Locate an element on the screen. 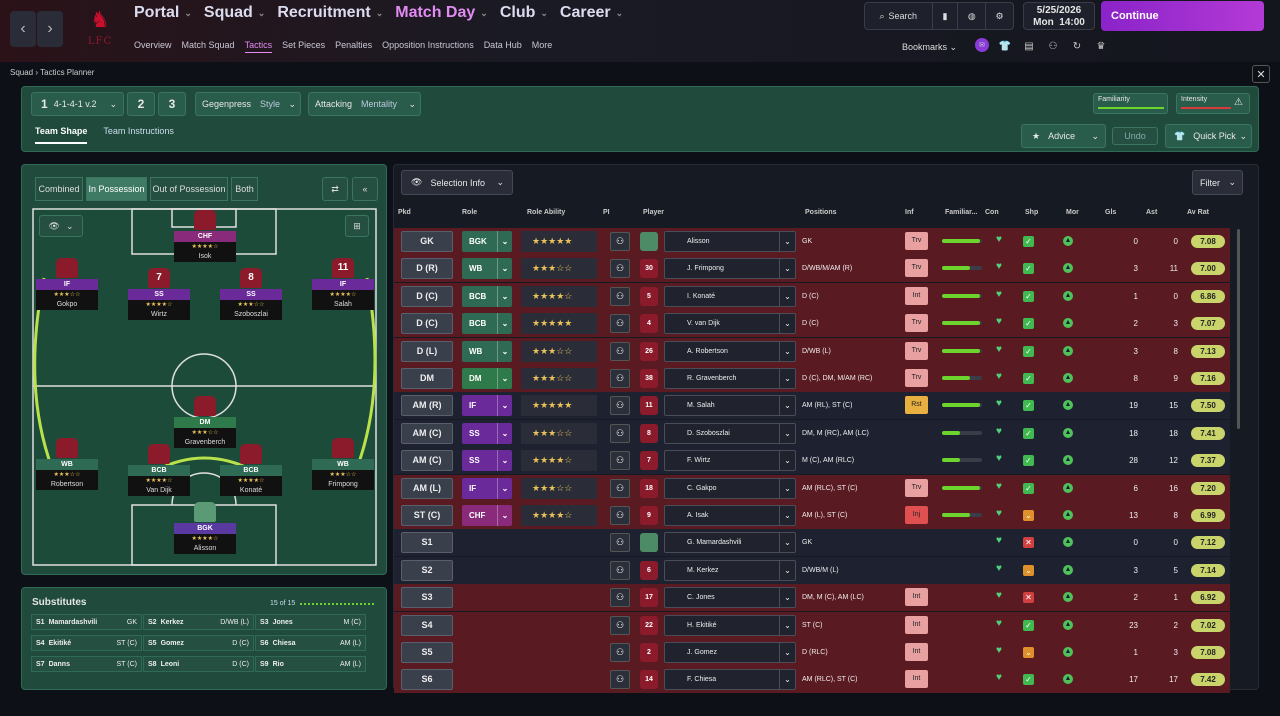 The width and height of the screenshot is (1280, 716). column-header: Ast is located at coordinates (1152, 212).